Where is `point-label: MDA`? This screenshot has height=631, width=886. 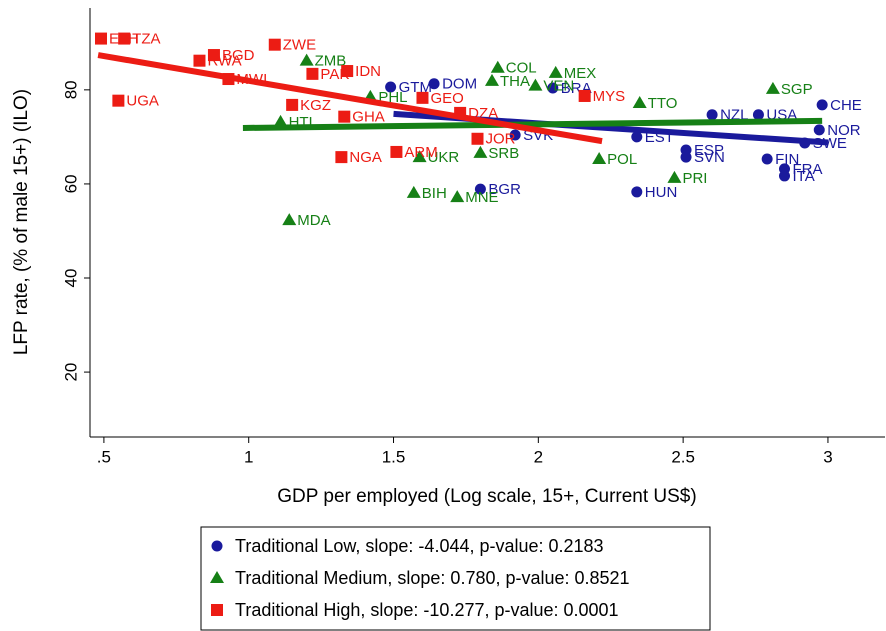
point-label: MDA is located at coordinates (313, 220).